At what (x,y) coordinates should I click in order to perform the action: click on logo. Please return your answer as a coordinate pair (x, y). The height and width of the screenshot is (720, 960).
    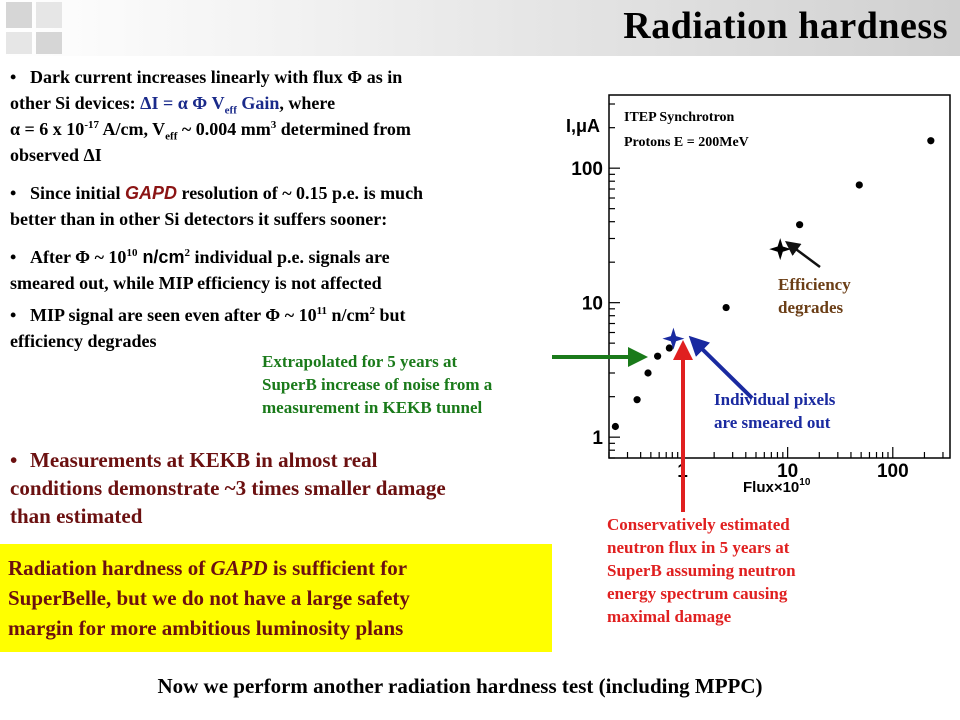
    Looking at the image, I should click on (34, 28).